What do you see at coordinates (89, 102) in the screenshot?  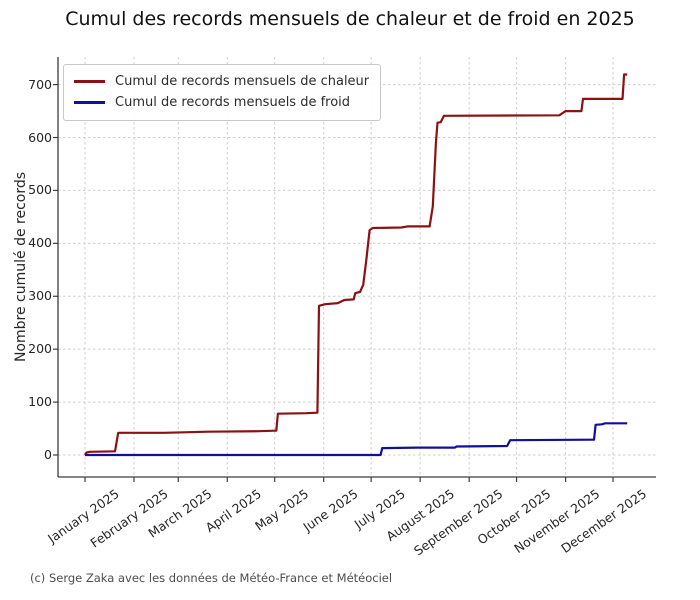 I see `cold-line-swatch` at bounding box center [89, 102].